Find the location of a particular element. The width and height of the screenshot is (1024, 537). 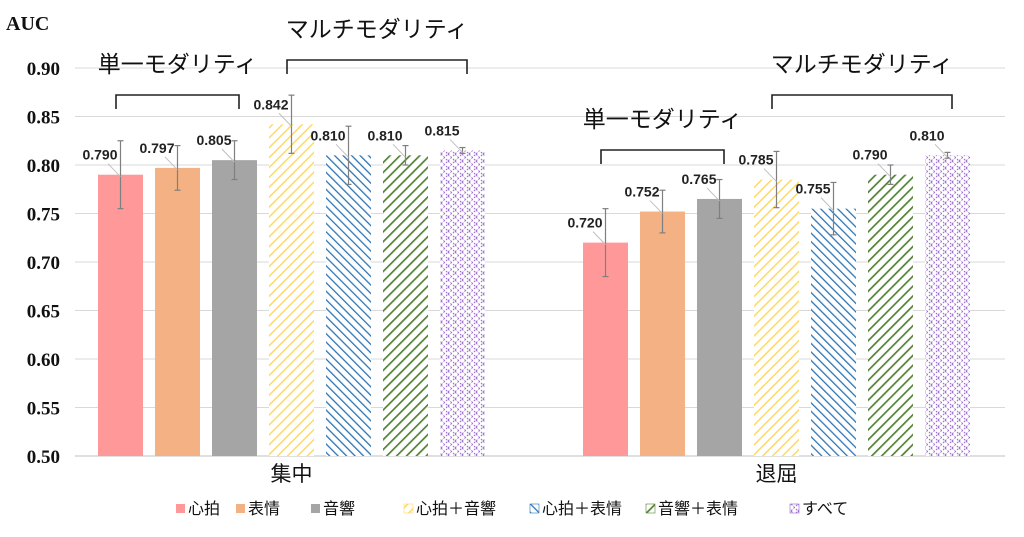

legend-label: 心拍 is located at coordinates (204, 508).